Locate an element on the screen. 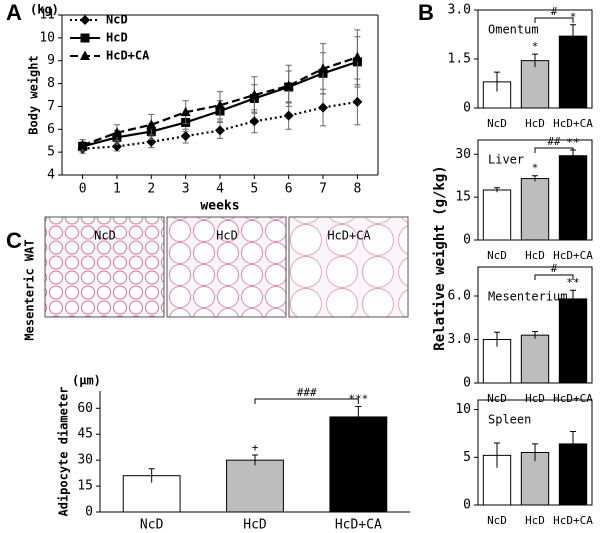 The width and height of the screenshot is (600, 533). x-axis-label: weeks is located at coordinates (219, 206).